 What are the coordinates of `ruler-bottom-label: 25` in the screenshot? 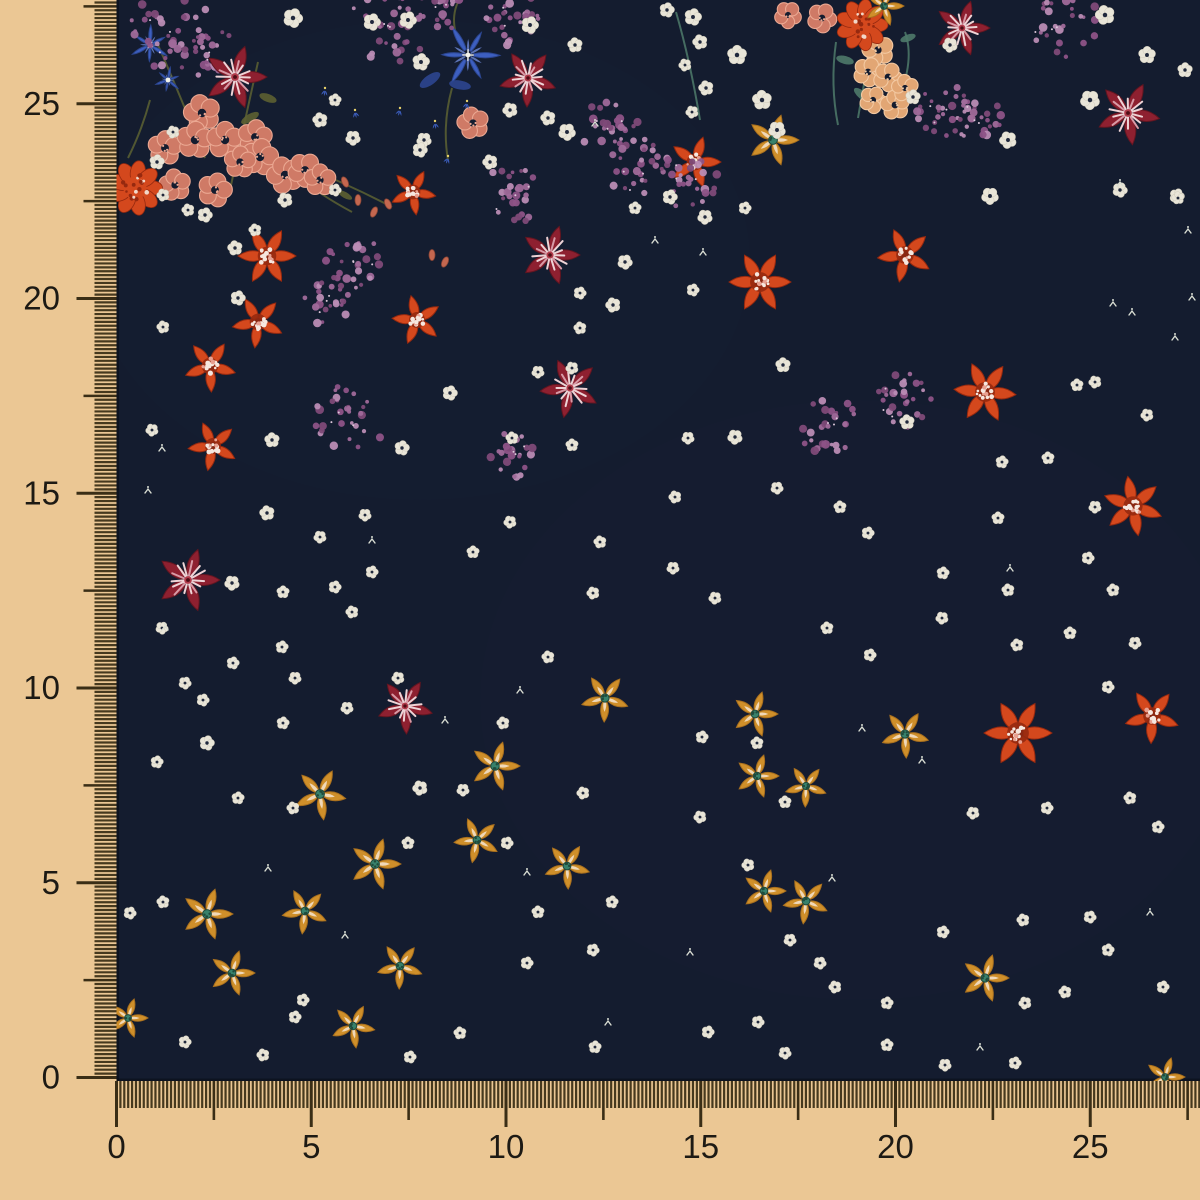 It's located at (1090, 1146).